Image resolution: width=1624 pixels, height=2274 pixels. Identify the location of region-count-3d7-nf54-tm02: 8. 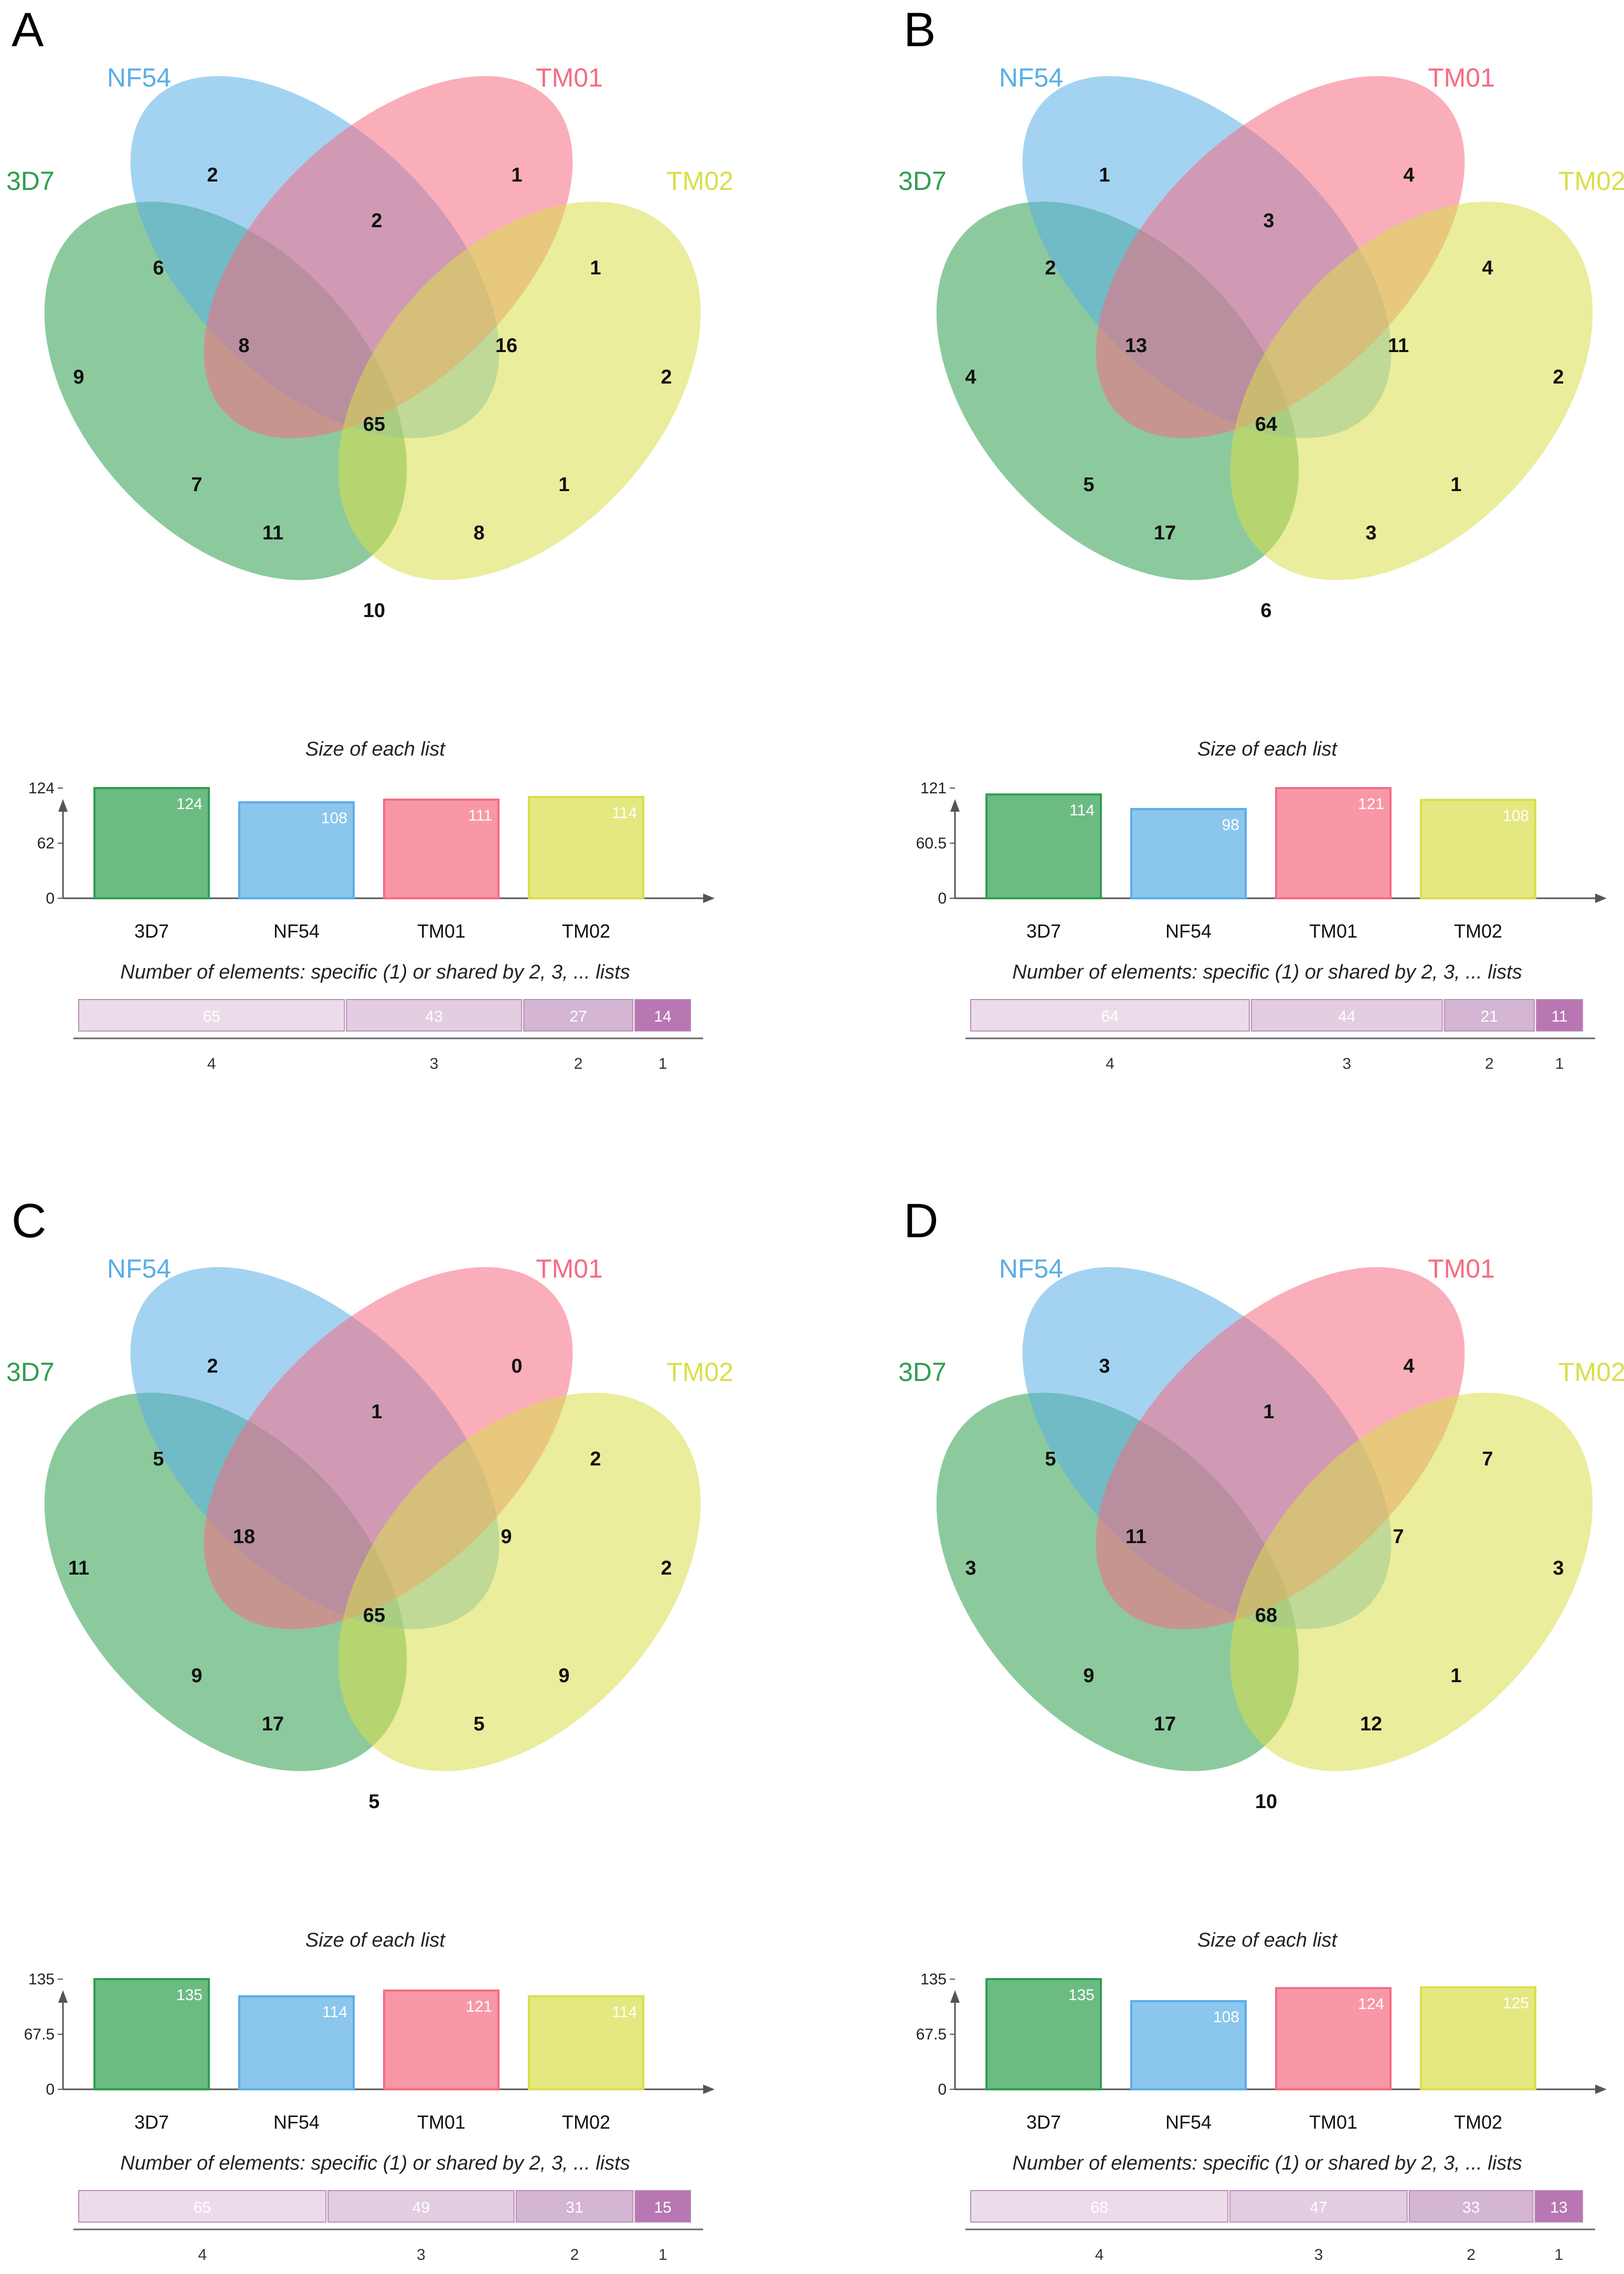
(479, 533).